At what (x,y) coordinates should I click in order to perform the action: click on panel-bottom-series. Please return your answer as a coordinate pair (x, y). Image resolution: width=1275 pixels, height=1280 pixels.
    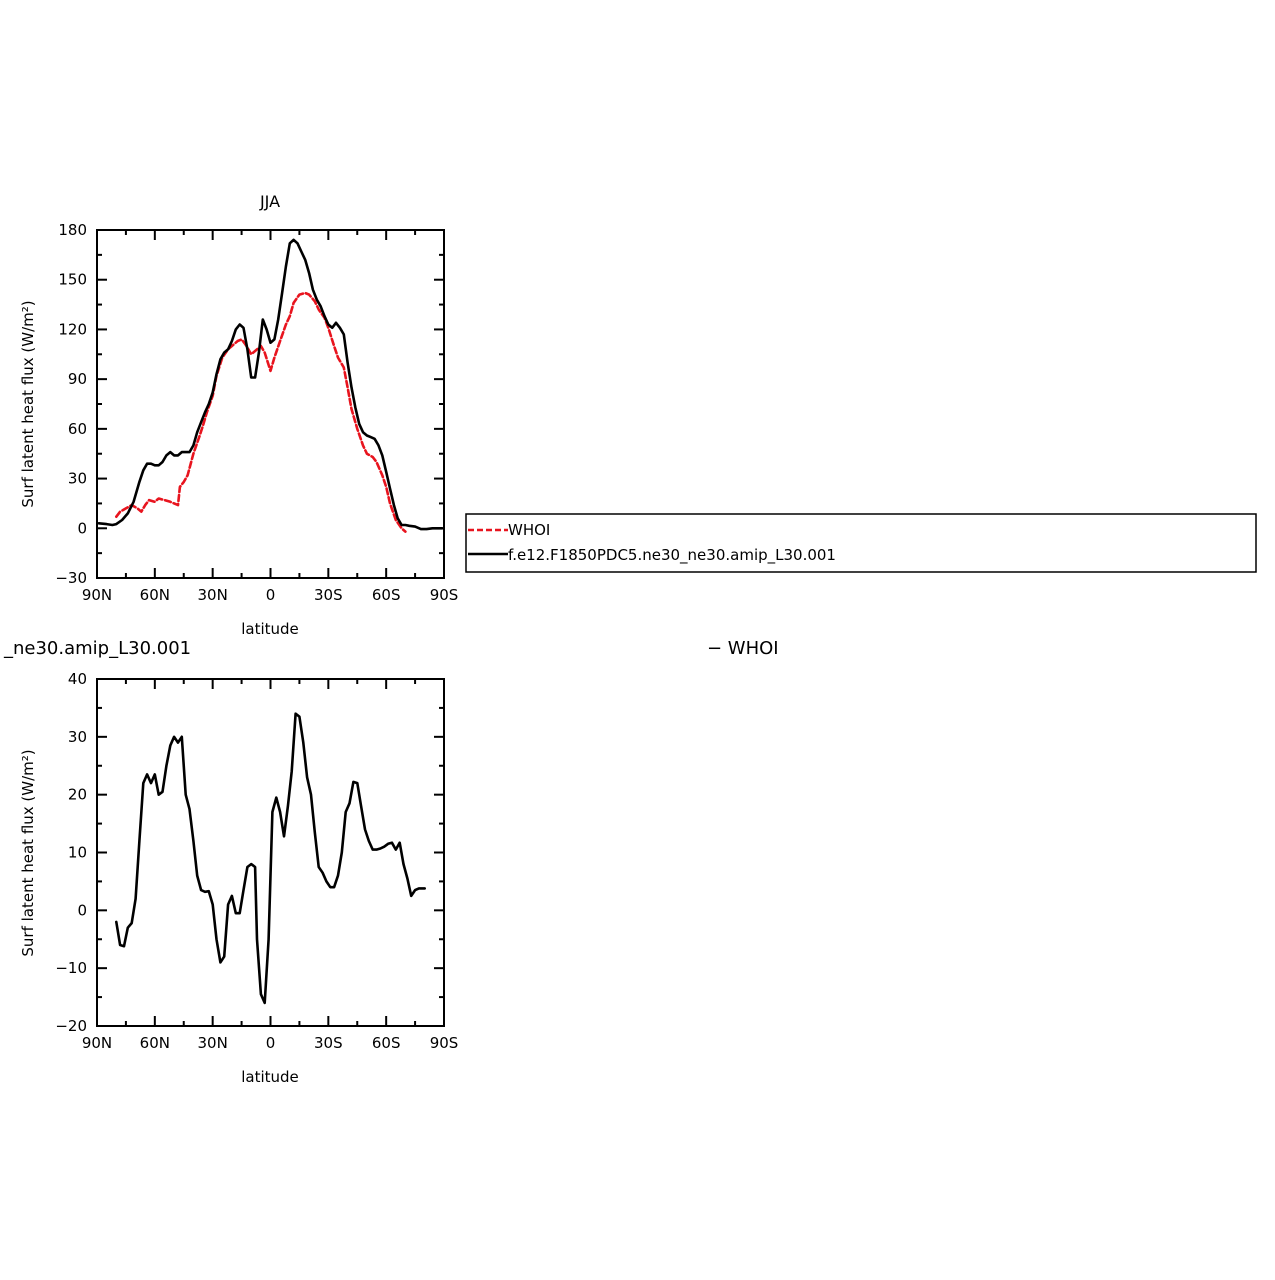
    Looking at the image, I should click on (271, 858).